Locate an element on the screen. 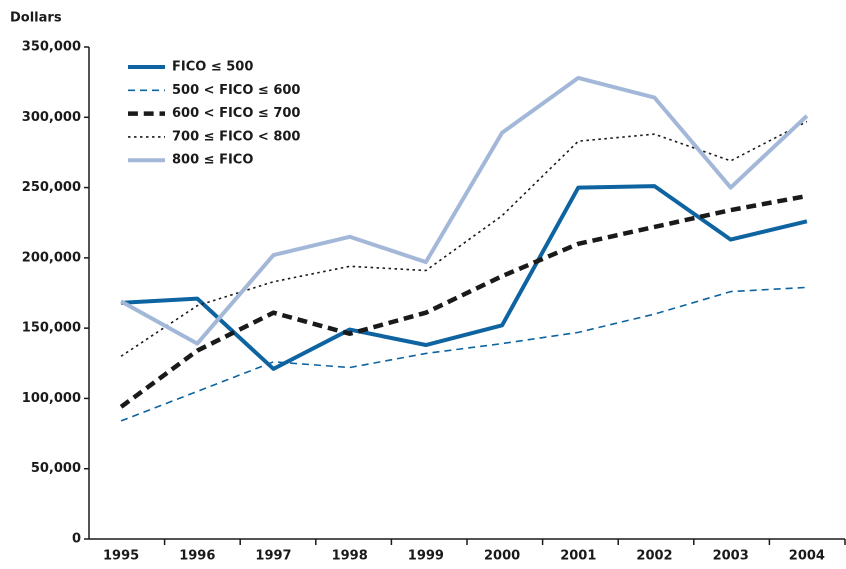 This screenshot has width=846, height=569. y-tick-label: 300,000 is located at coordinates (51, 117).